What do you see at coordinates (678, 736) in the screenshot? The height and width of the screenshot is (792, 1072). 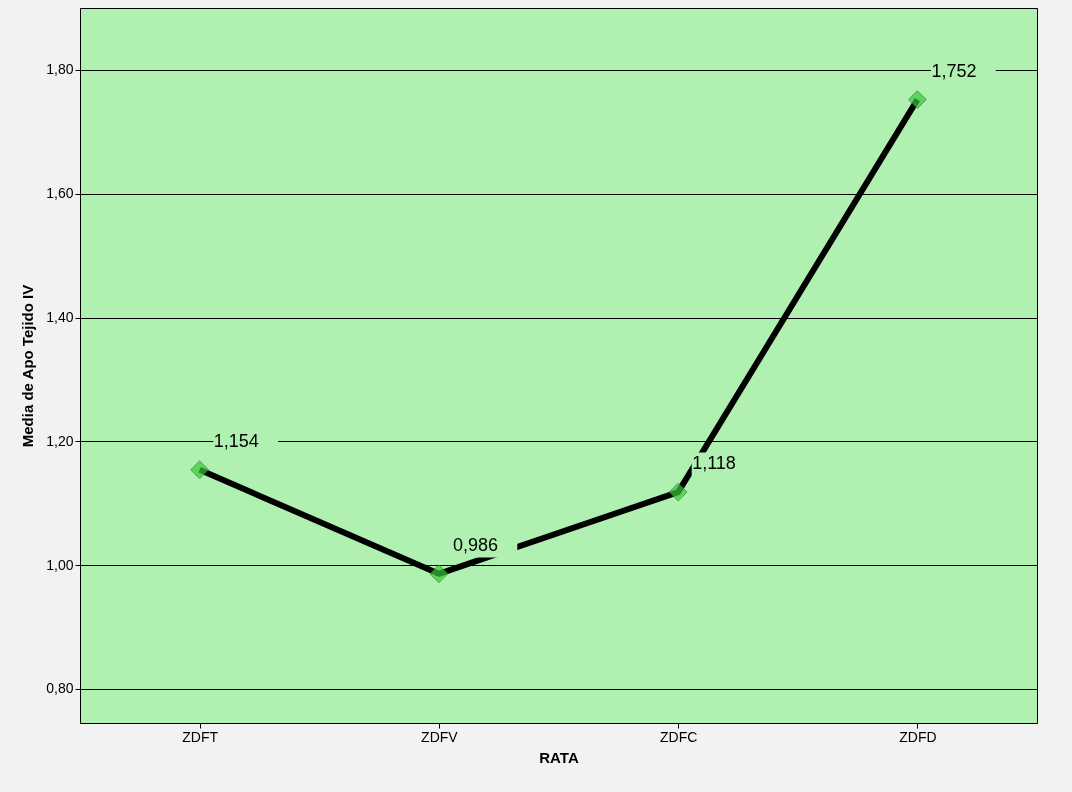 I see `x-tick-label: ZDFC` at bounding box center [678, 736].